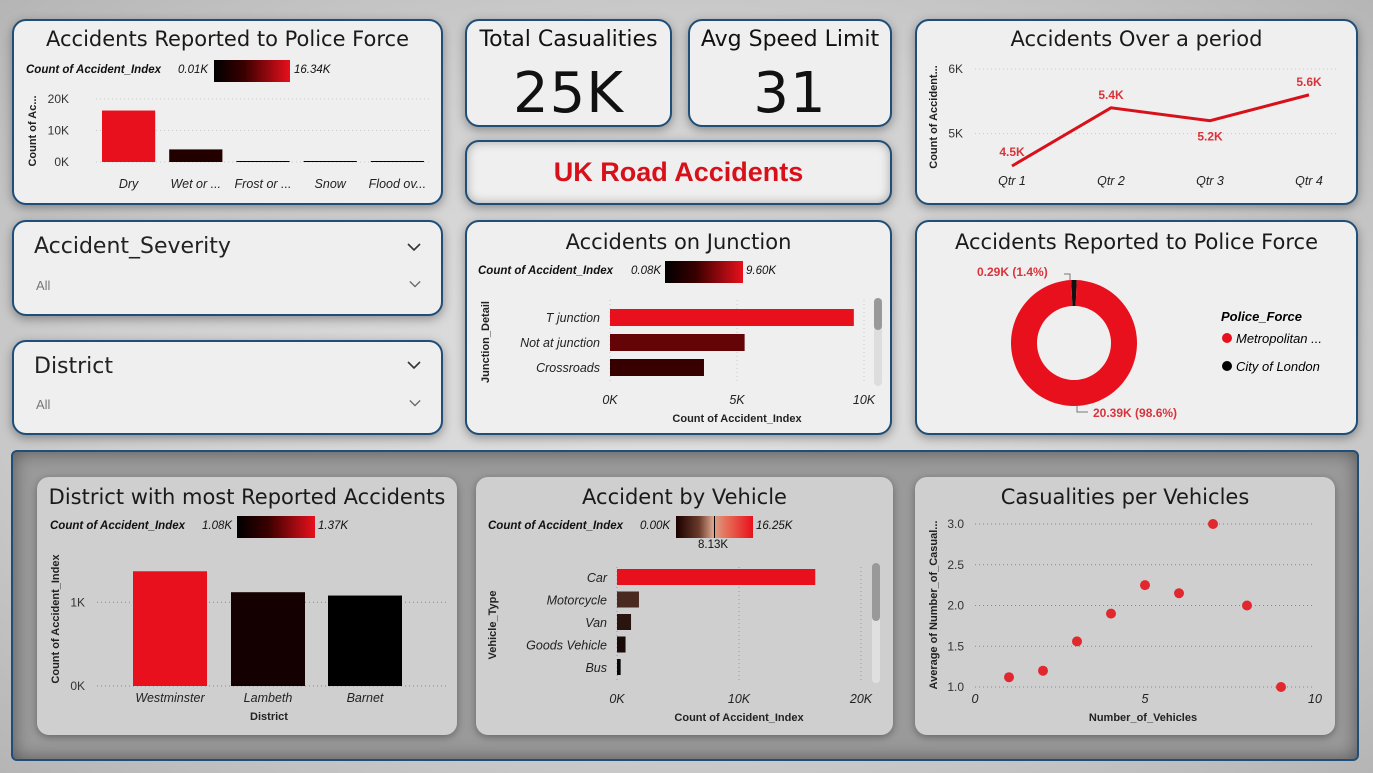 The width and height of the screenshot is (1373, 773). Describe the element at coordinates (955, 646) in the screenshot. I see `y-tick-label: 1.5` at that location.